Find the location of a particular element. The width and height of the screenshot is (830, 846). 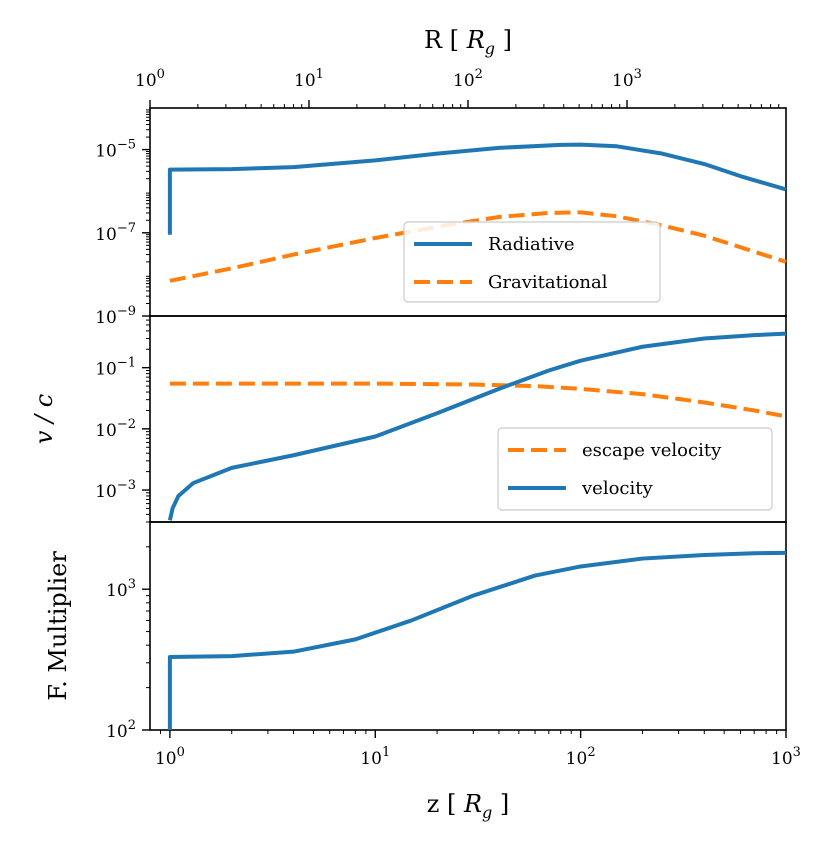

top-axis-tick-label: 10¹ is located at coordinates (309, 79).